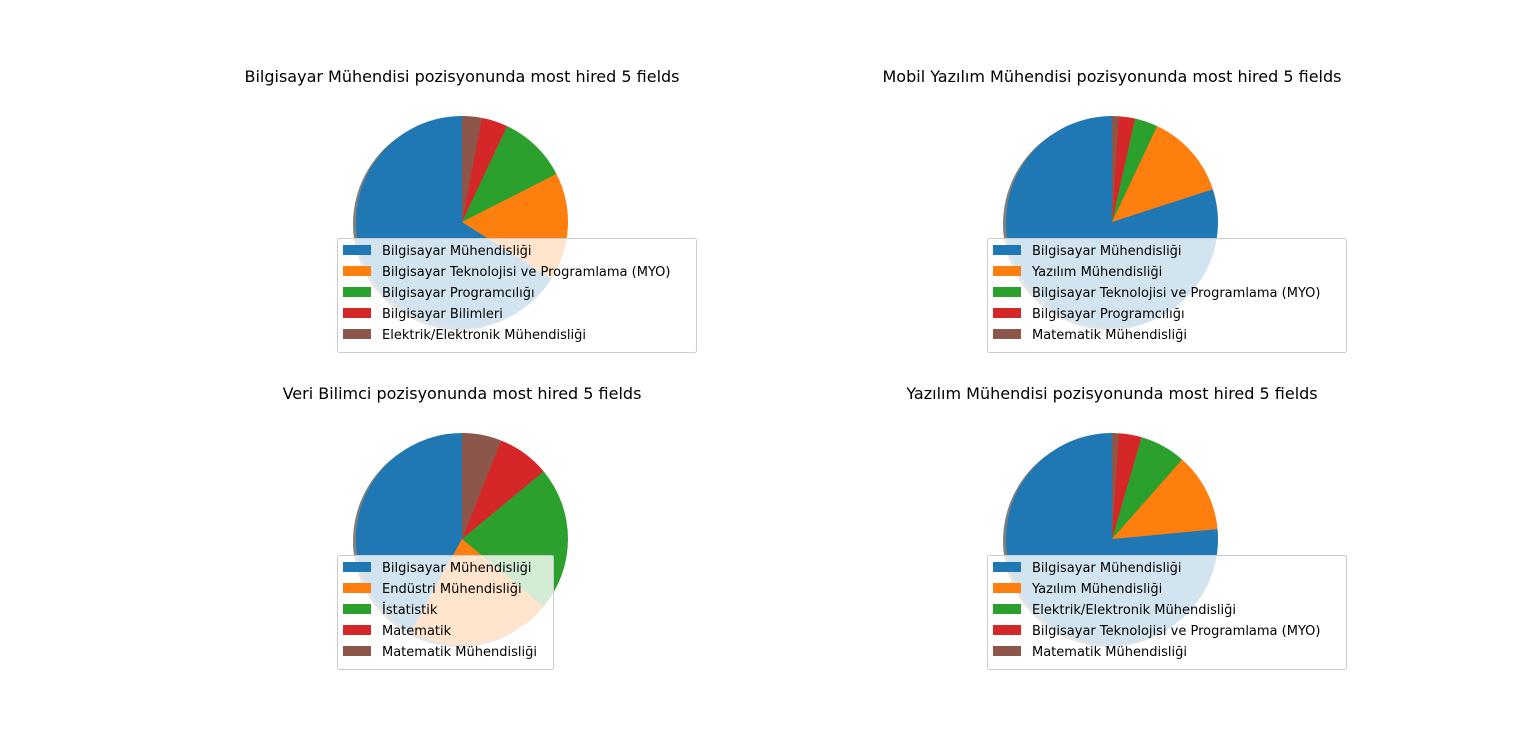 The width and height of the screenshot is (1536, 754). I want to click on legend-label: Matematik, so click(417, 631).